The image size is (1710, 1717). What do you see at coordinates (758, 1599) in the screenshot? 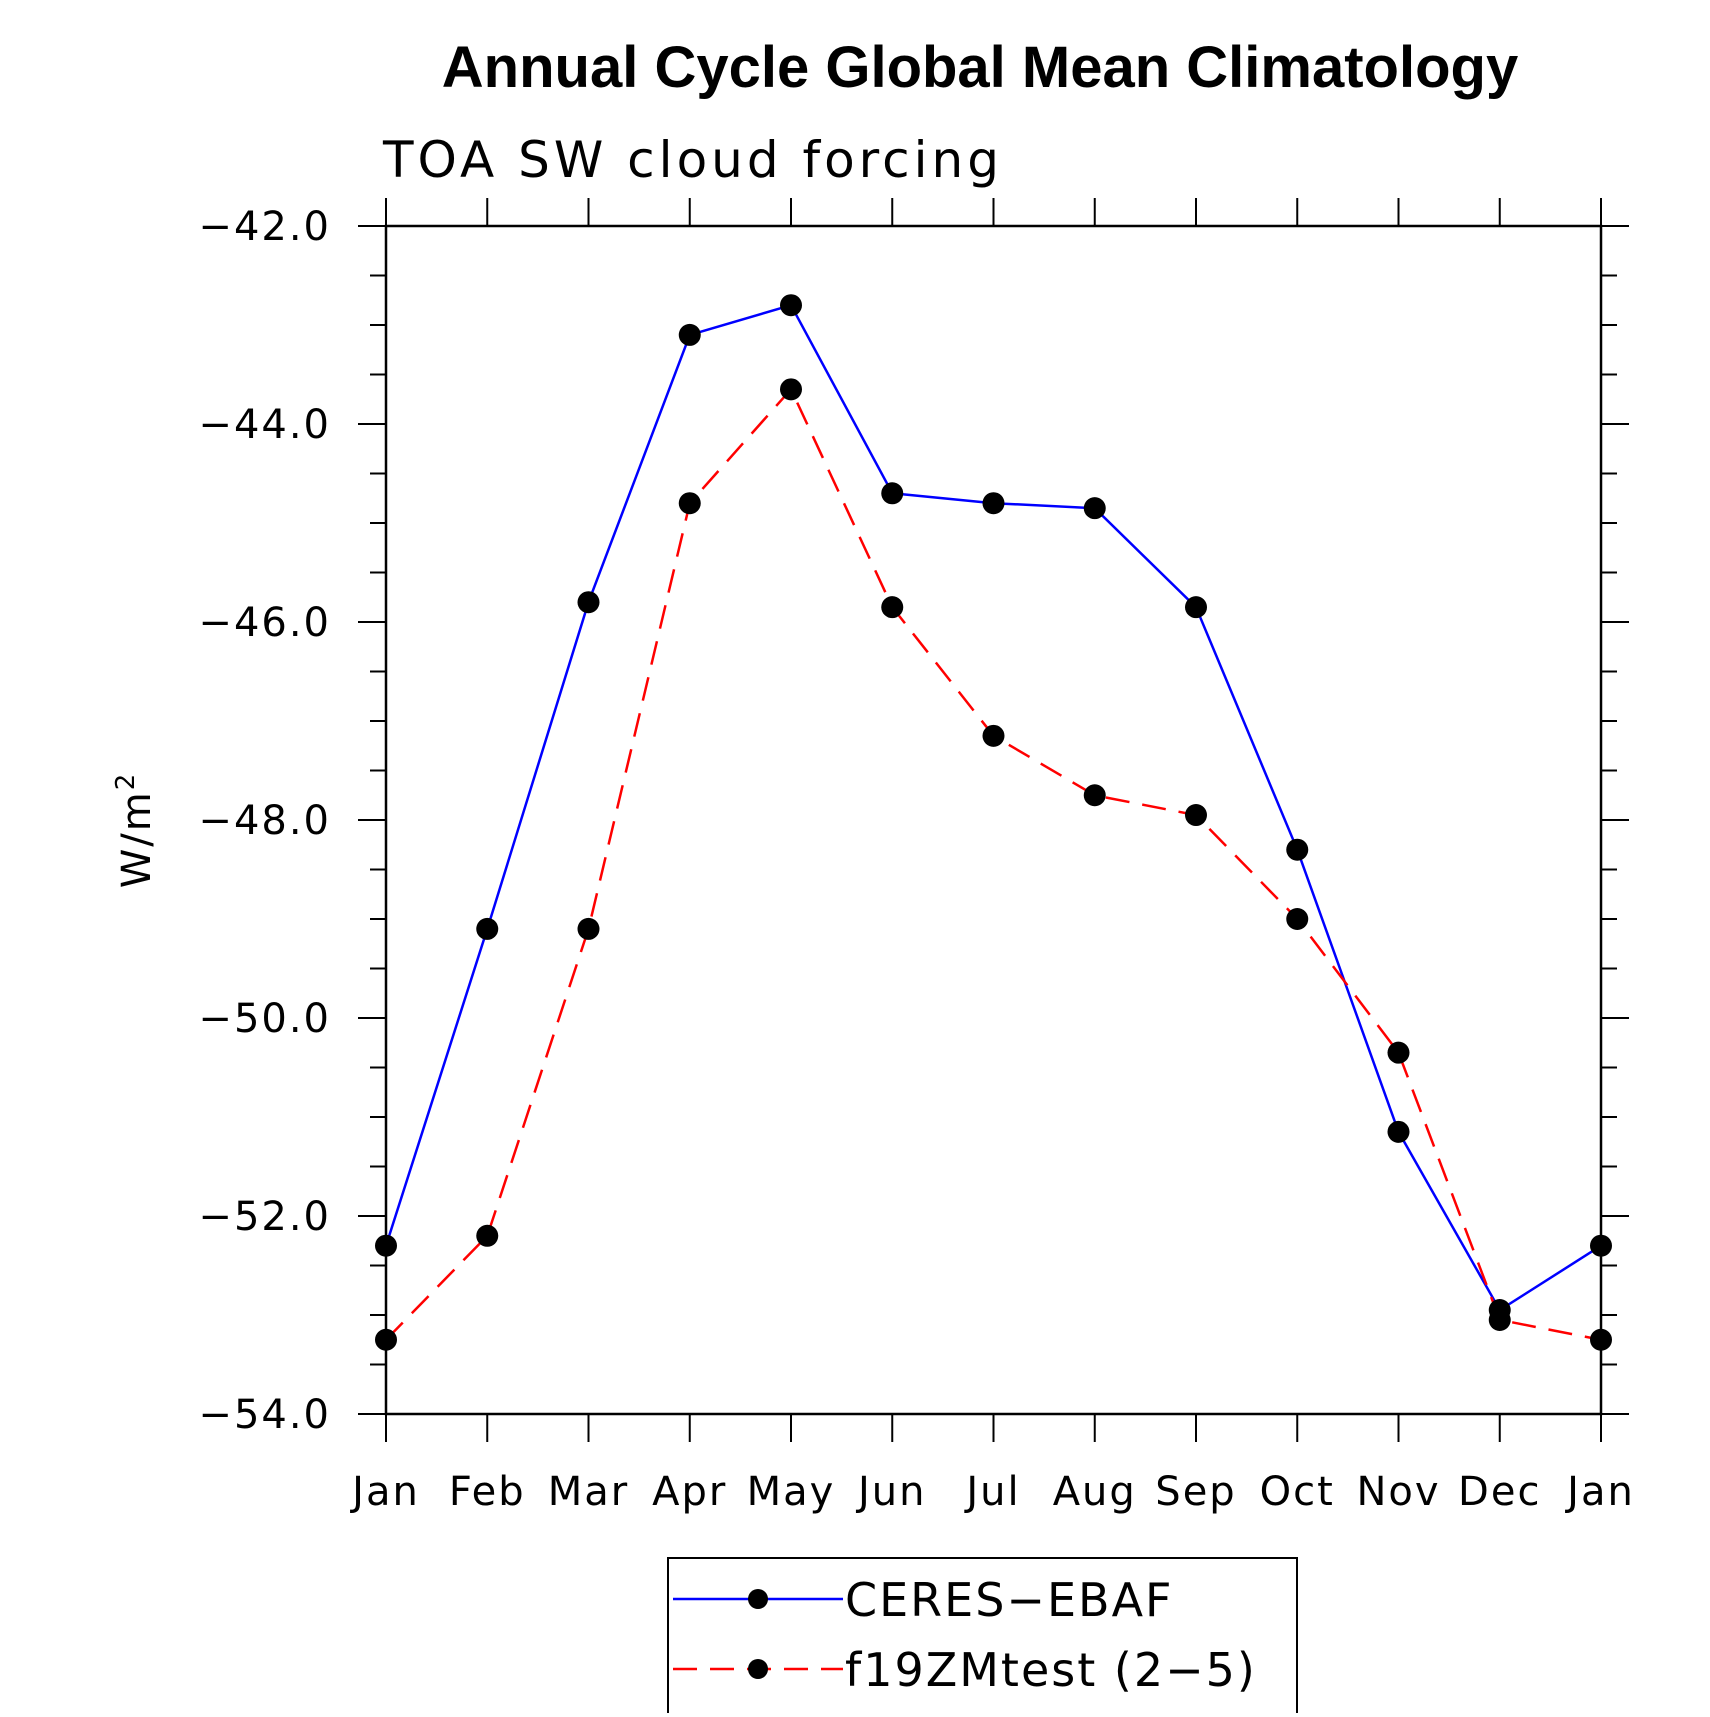
I see `legend-marker-ceres-ebaf` at bounding box center [758, 1599].